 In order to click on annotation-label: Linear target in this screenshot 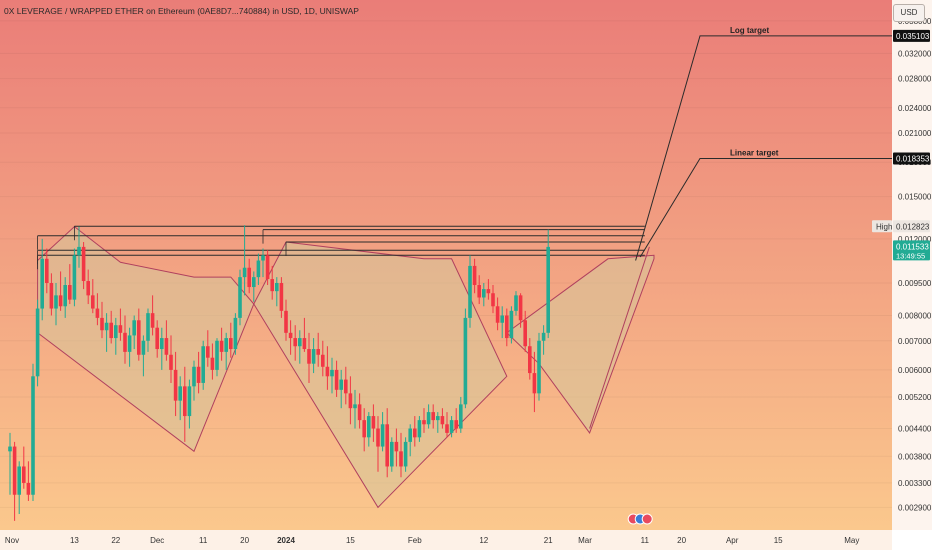, I will do `click(754, 153)`.